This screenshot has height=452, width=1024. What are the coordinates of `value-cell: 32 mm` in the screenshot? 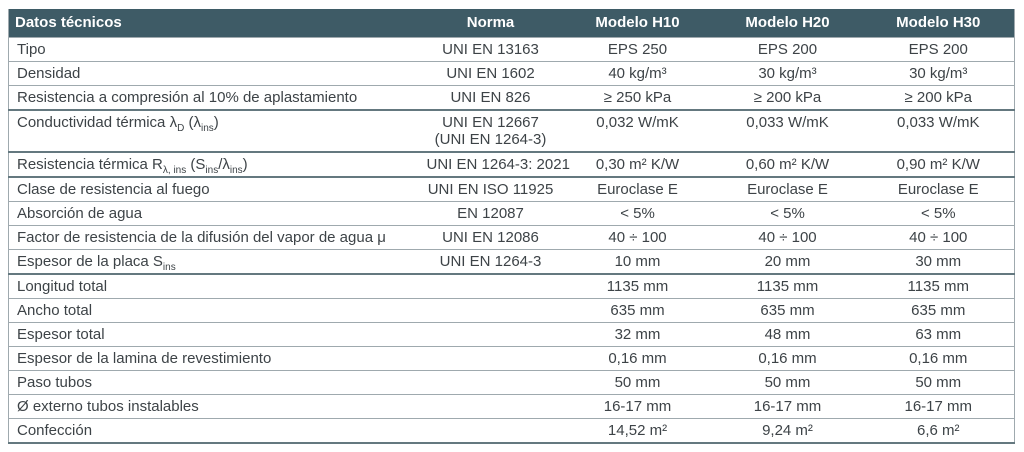 It's located at (637, 334).